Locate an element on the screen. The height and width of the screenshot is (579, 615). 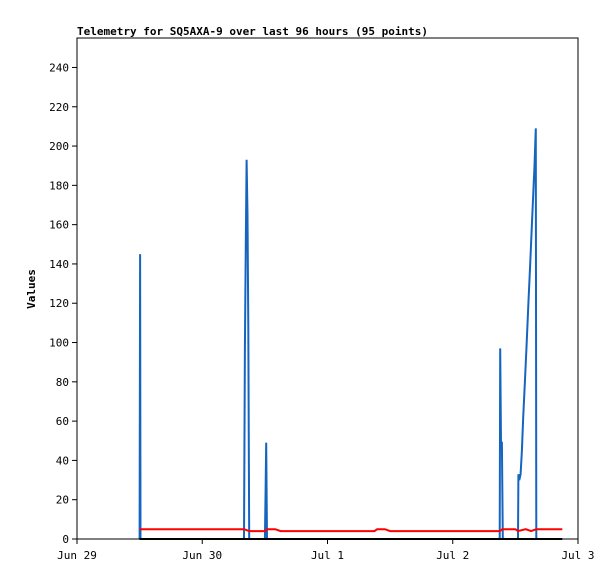
x-tick-label: Jun 29 is located at coordinates (77, 555).